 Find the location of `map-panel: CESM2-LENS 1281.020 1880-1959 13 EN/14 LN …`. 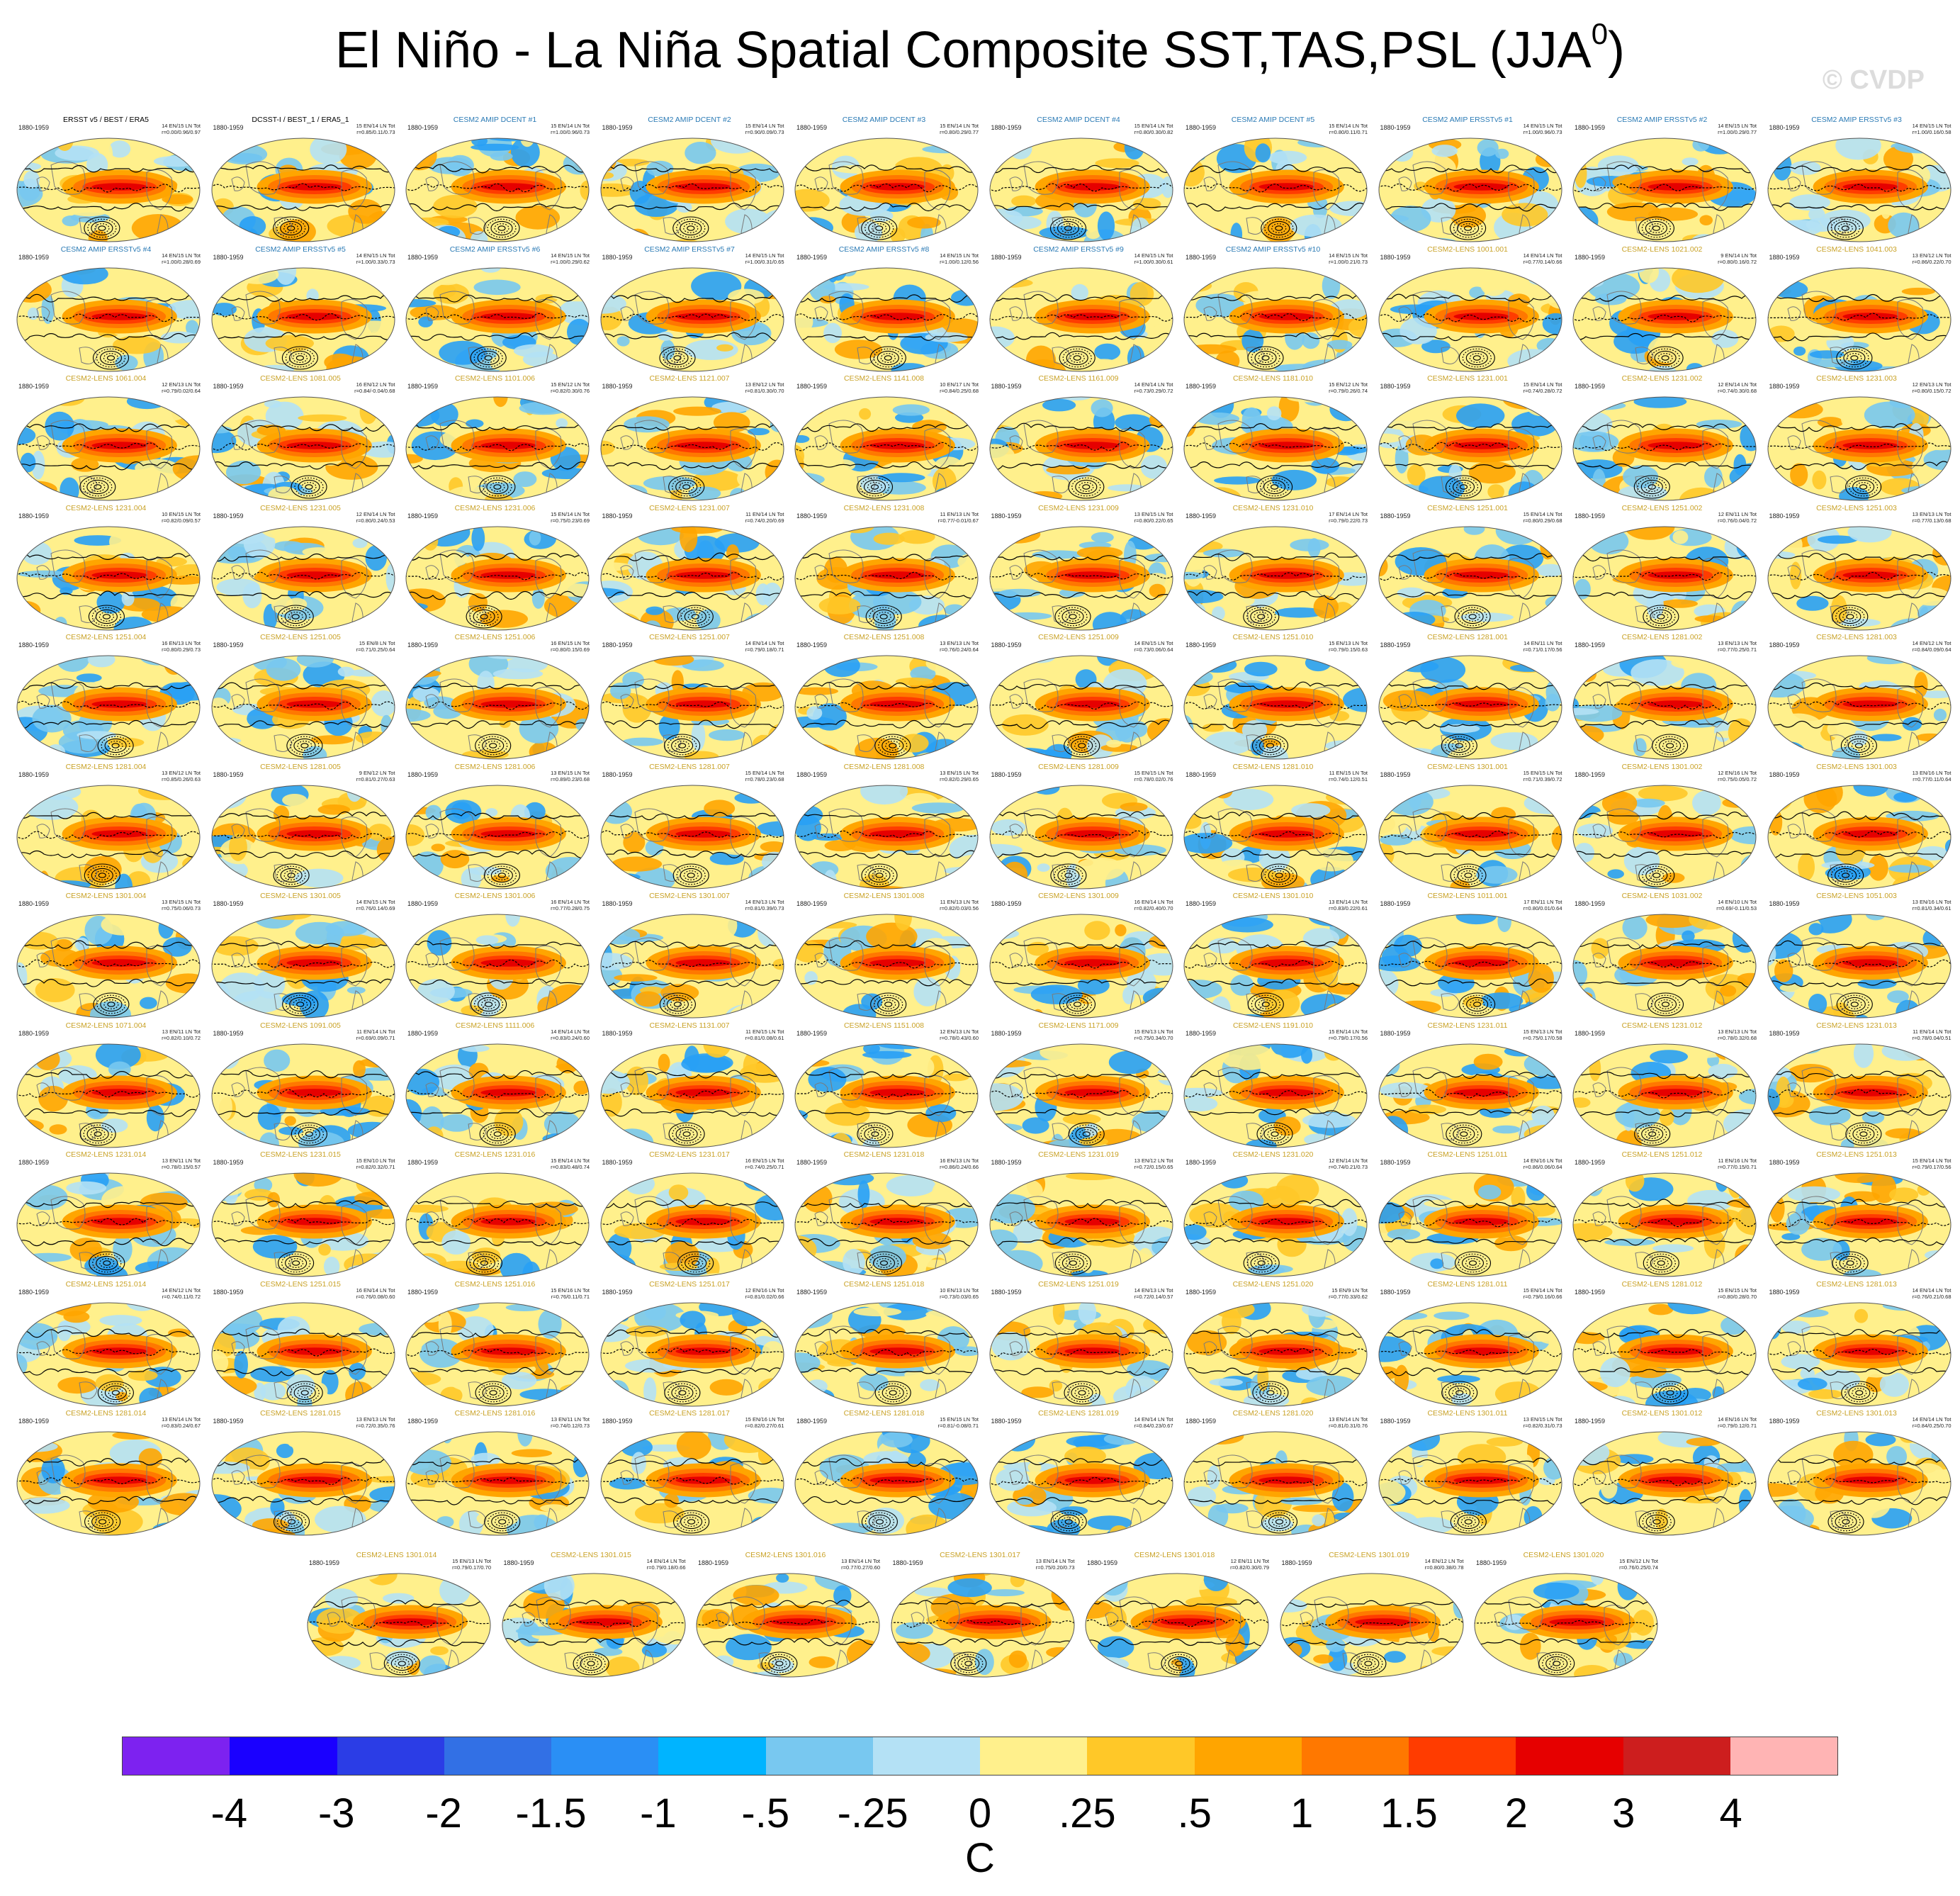

map-panel: CESM2-LENS 1281.020 1880-1959 13 EN/14 LN … is located at coordinates (1273, 1476).